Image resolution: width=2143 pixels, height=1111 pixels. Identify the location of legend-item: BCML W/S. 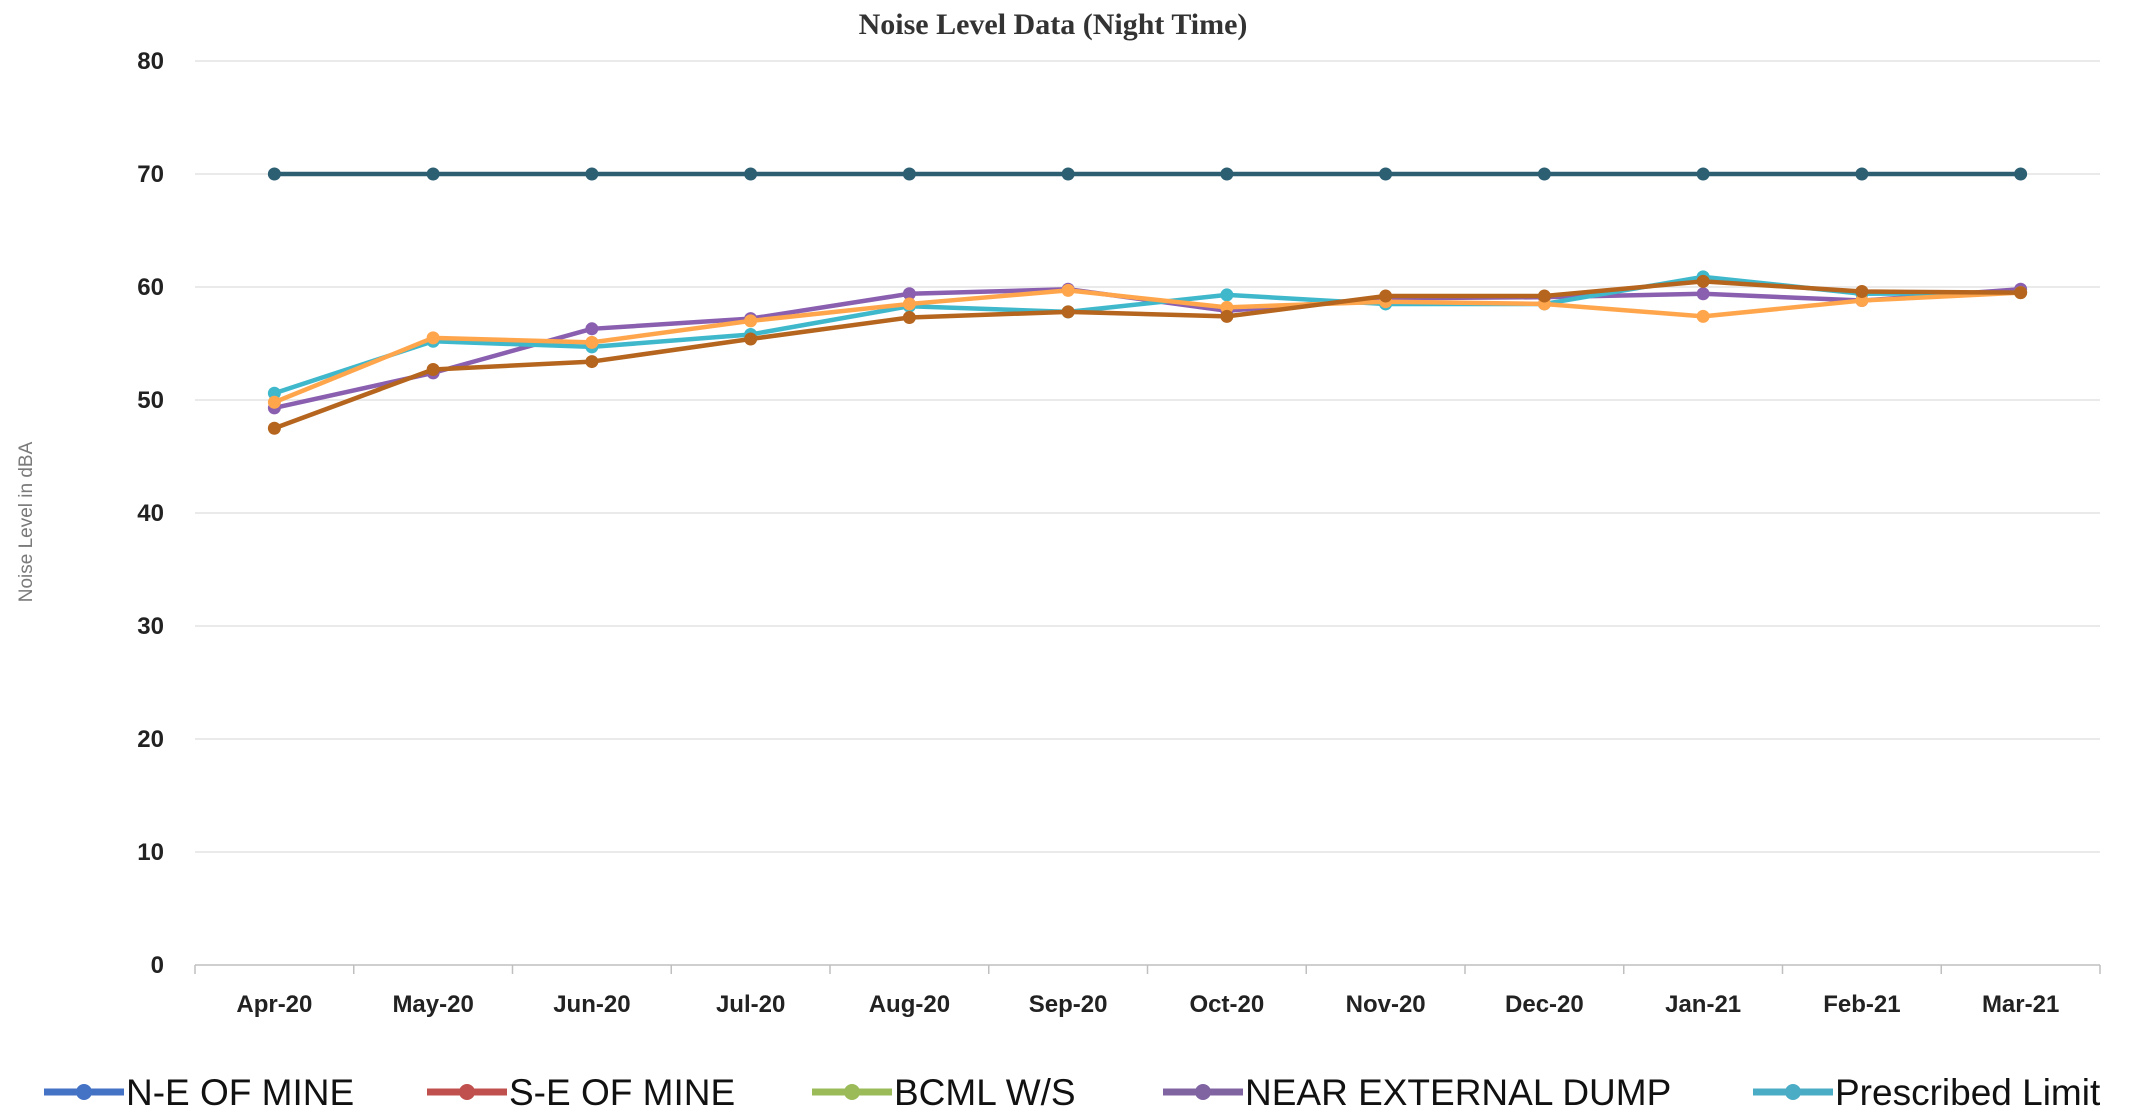
(944, 1091).